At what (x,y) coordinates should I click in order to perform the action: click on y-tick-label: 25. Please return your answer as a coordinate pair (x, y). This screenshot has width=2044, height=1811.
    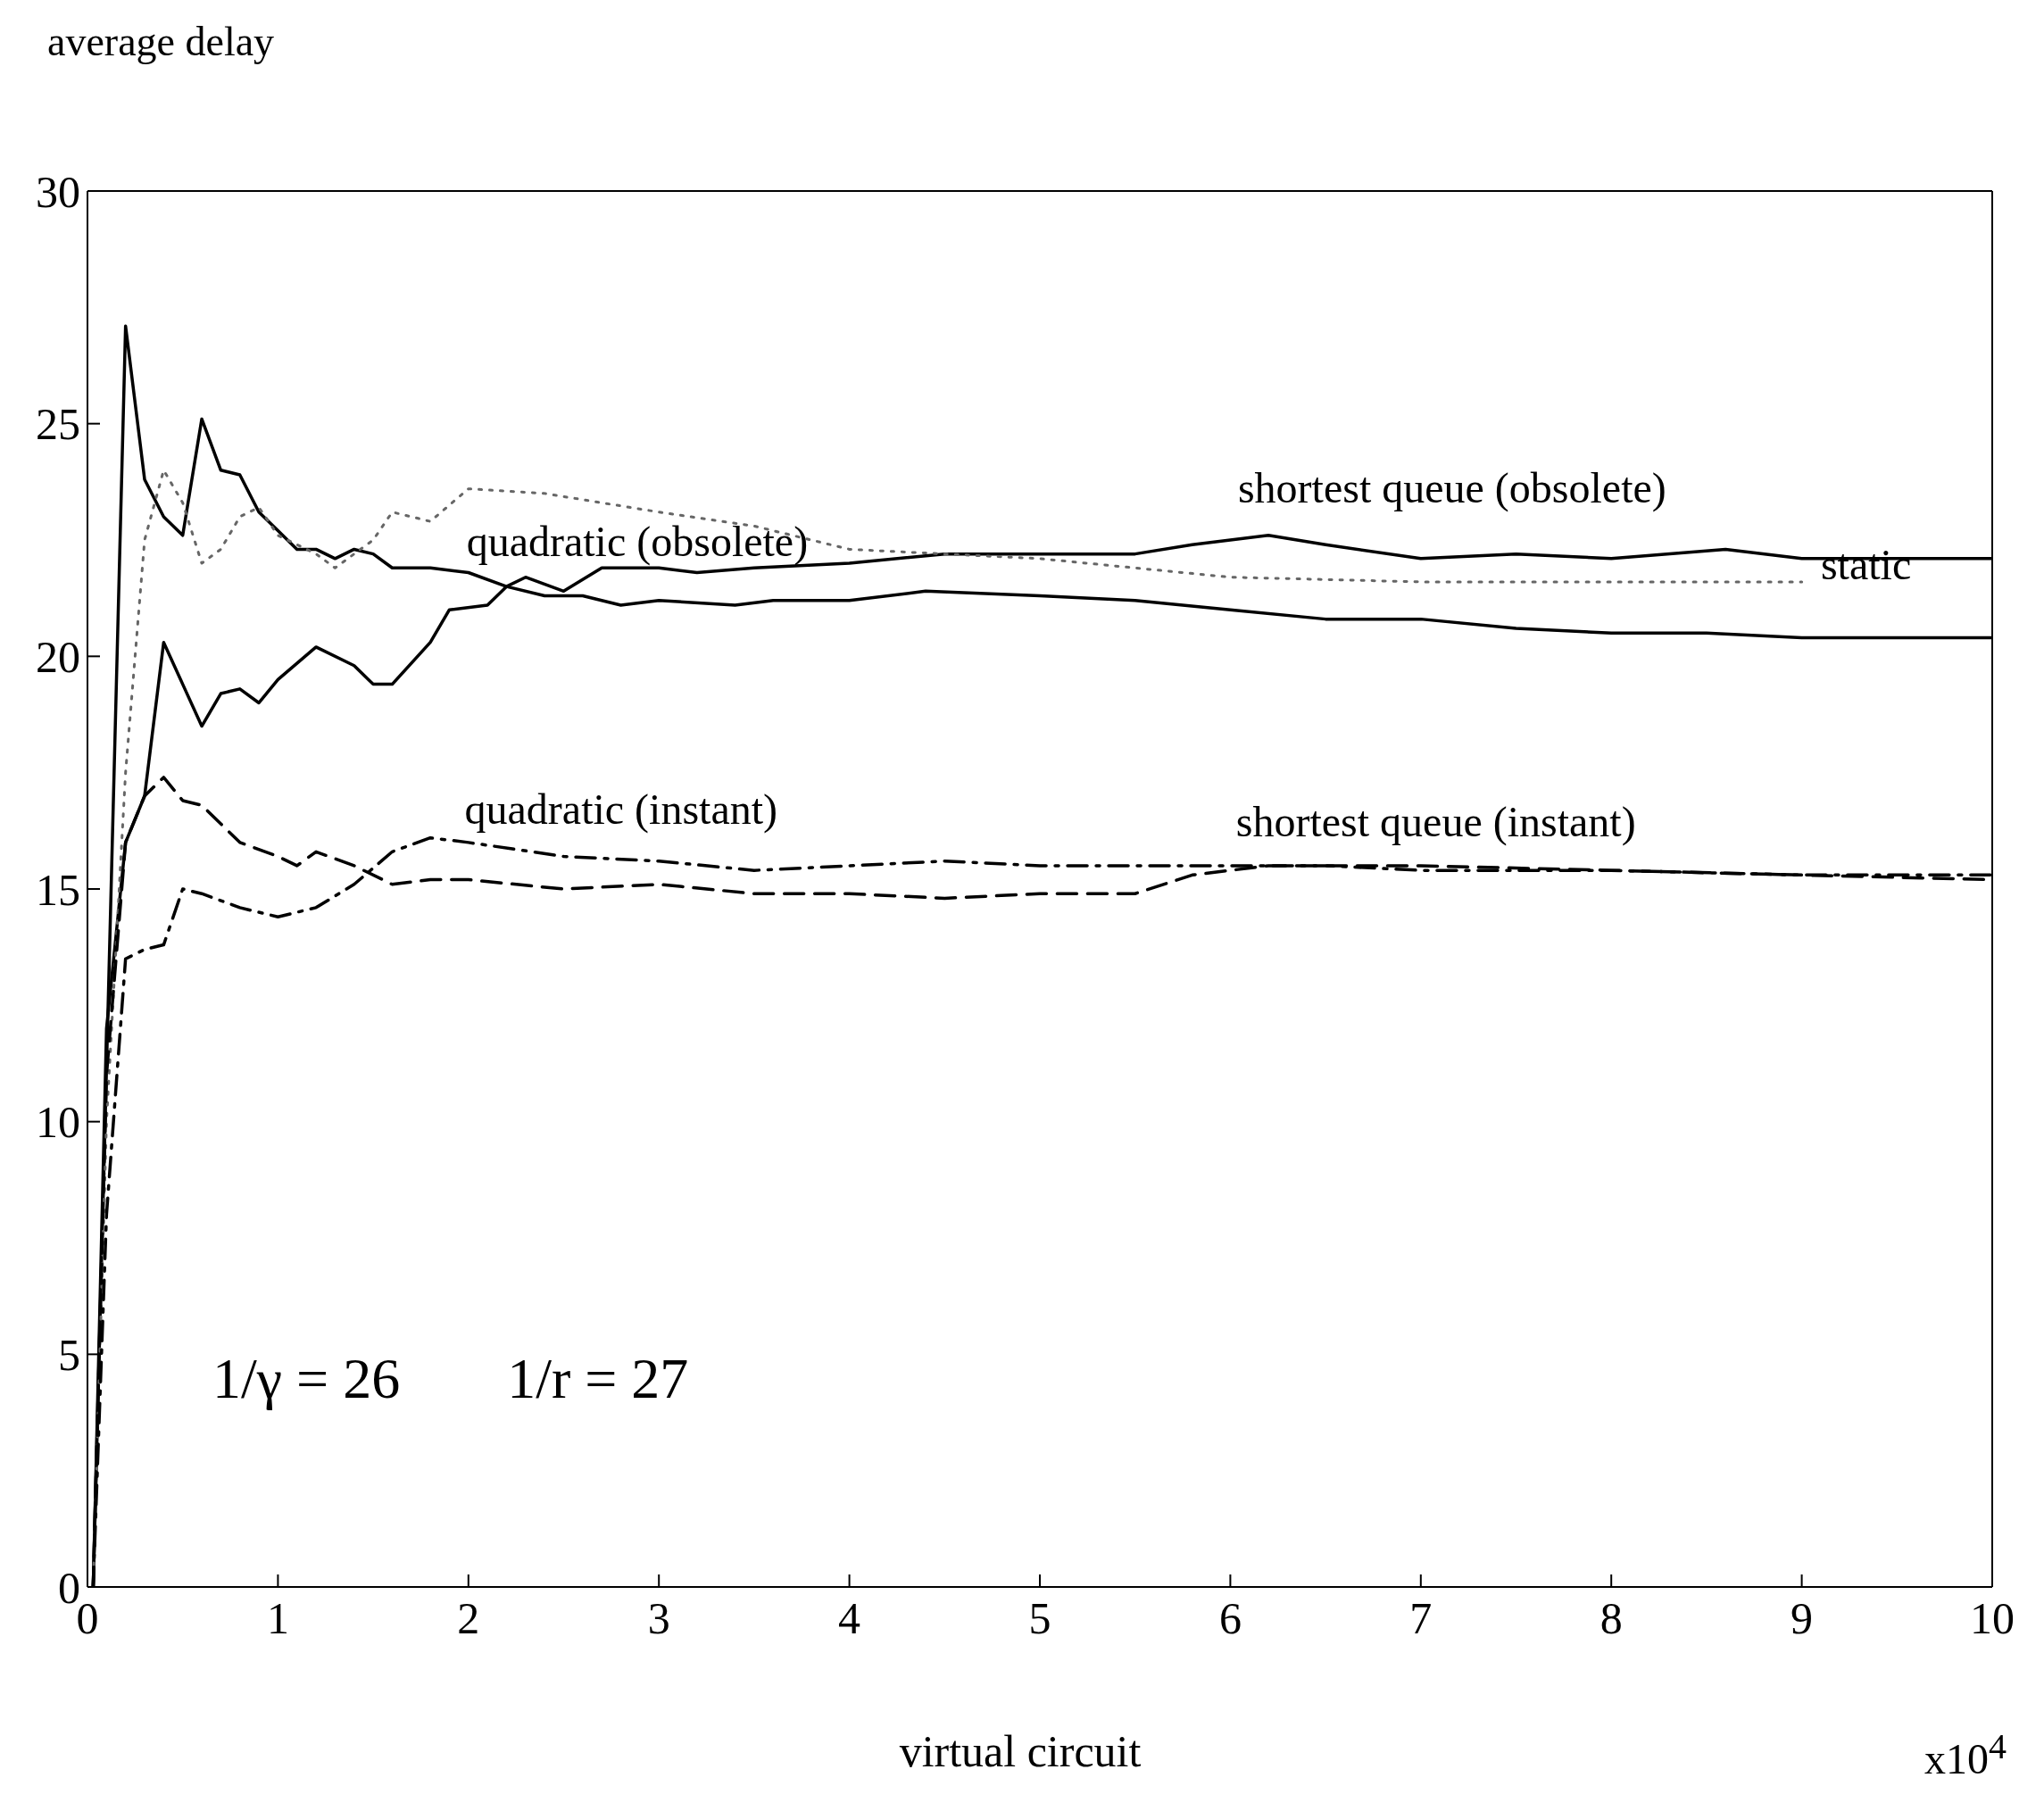
    Looking at the image, I should click on (58, 424).